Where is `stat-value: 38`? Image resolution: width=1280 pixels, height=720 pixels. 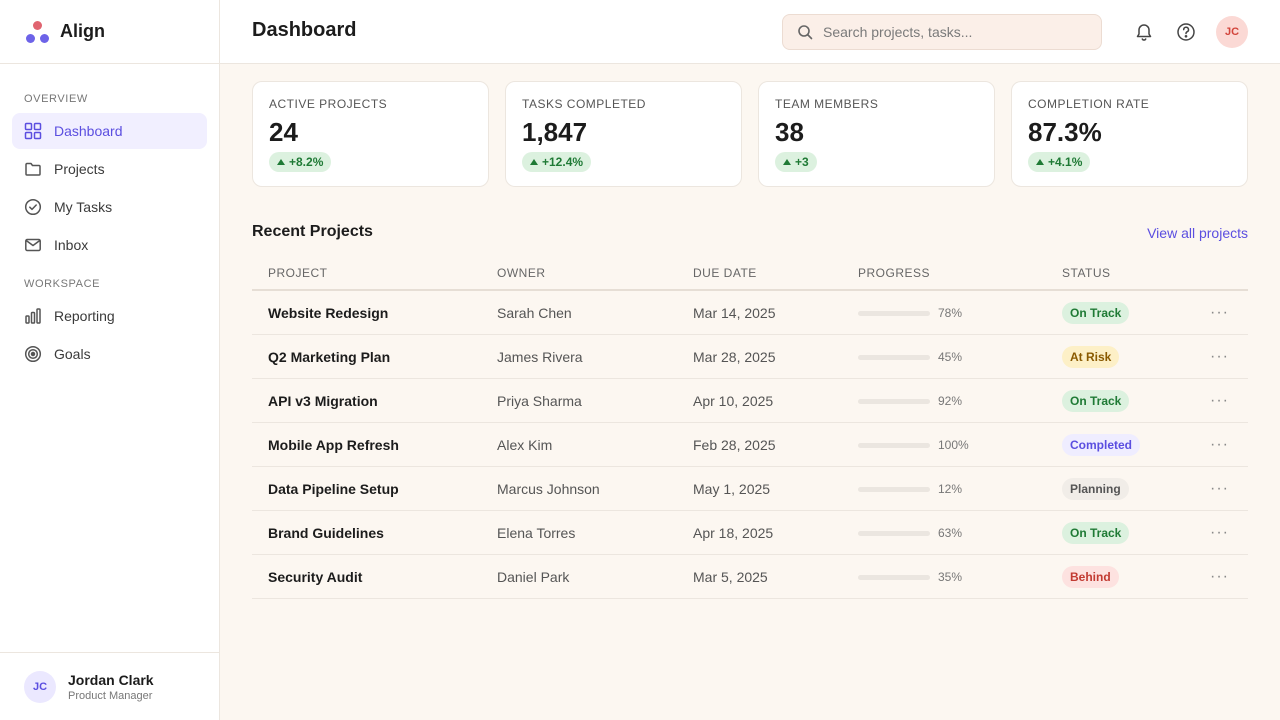 stat-value: 38 is located at coordinates (789, 132).